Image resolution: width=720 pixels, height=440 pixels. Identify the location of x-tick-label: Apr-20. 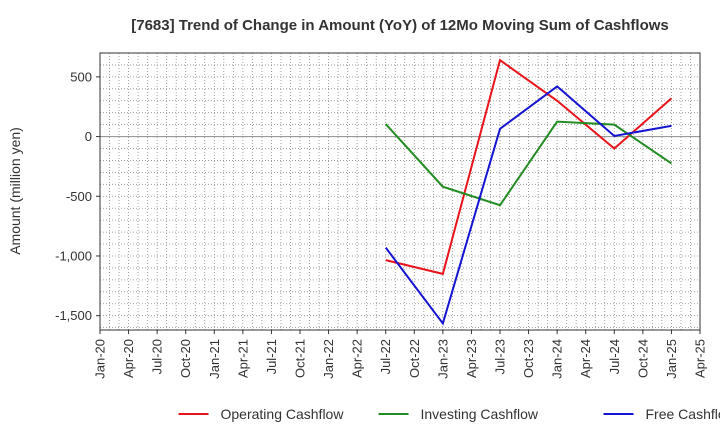
(128, 358).